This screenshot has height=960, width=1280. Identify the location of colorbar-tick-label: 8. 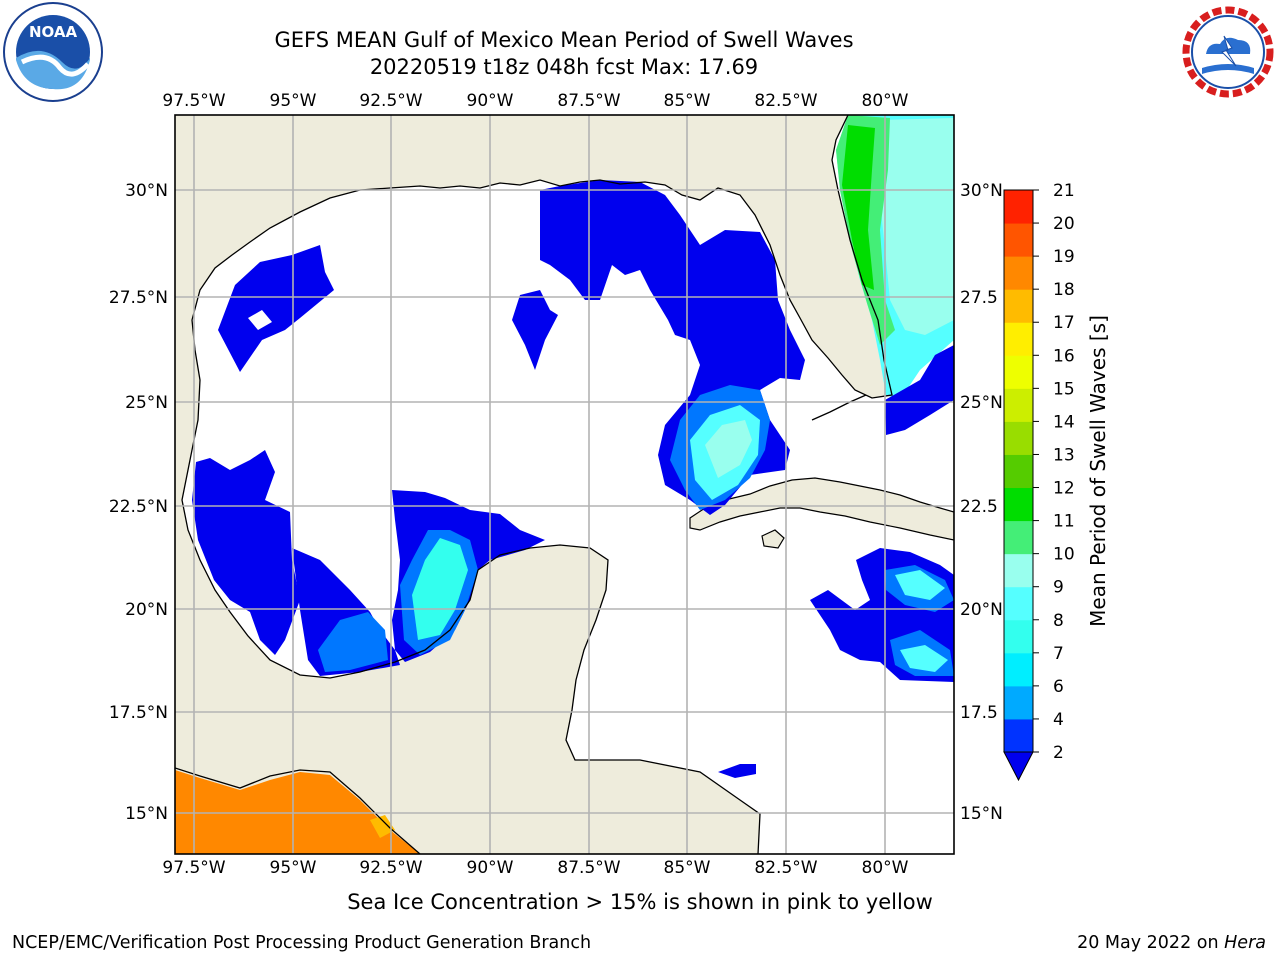
(1058, 621).